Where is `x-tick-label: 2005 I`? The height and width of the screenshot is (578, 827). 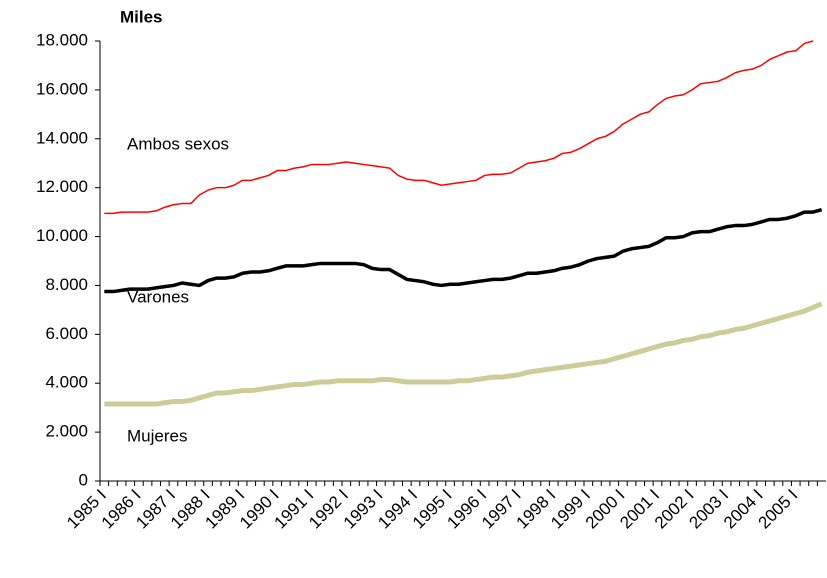 x-tick-label: 2005 I is located at coordinates (778, 509).